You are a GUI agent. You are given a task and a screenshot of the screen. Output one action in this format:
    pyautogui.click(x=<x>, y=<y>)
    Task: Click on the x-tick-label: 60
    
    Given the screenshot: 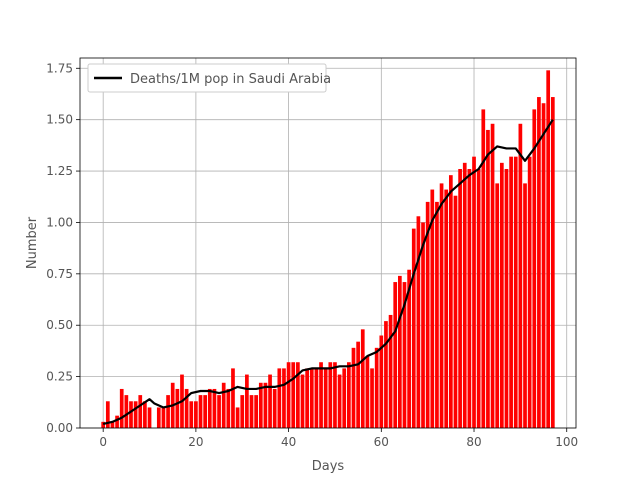 What is the action you would take?
    pyautogui.click(x=381, y=442)
    